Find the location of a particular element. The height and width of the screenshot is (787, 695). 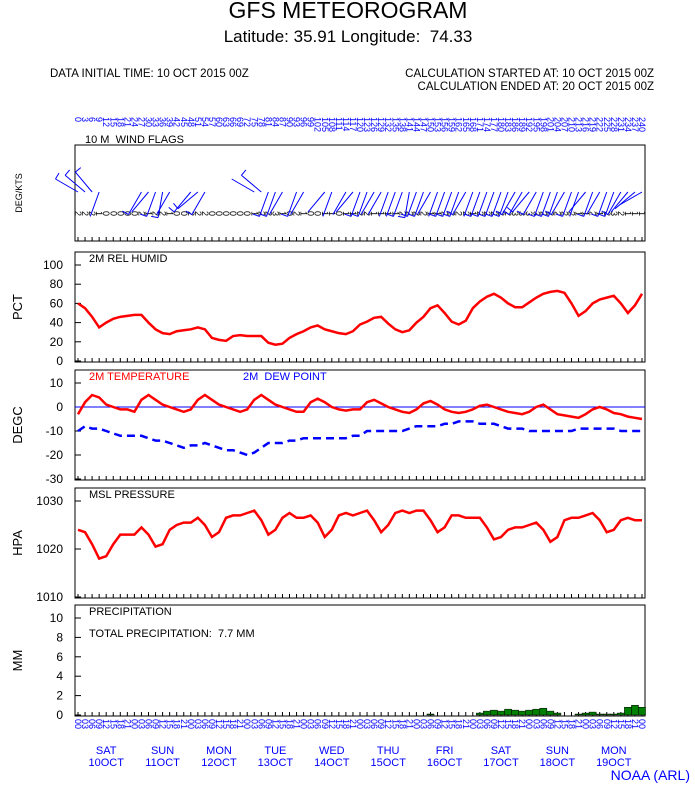

legend-entry: 2M TEMPERATURE is located at coordinates (139, 377).